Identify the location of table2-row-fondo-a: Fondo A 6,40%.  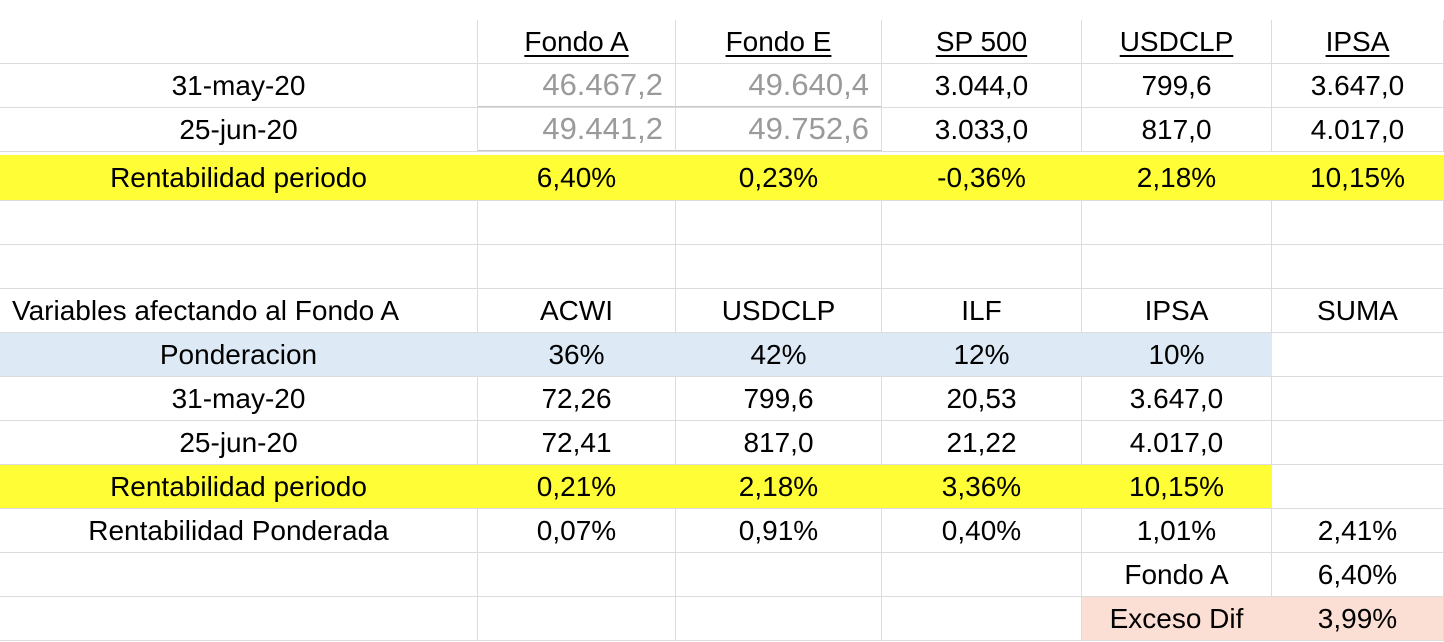
(722, 575).